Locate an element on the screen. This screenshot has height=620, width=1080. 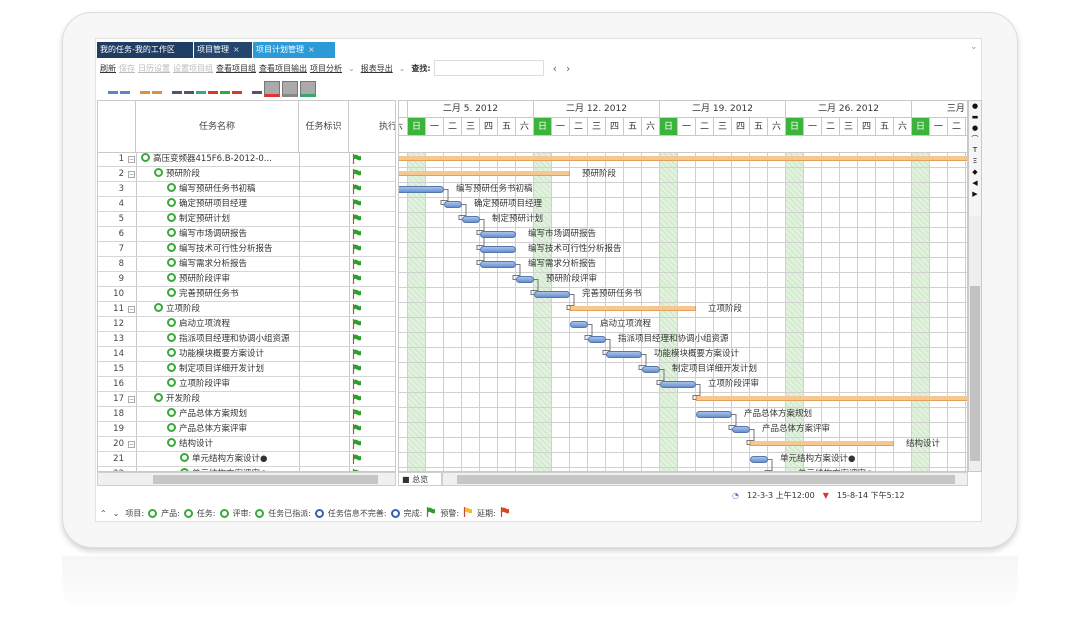
toolbar-button-7: 项目分析 is located at coordinates (326, 68).